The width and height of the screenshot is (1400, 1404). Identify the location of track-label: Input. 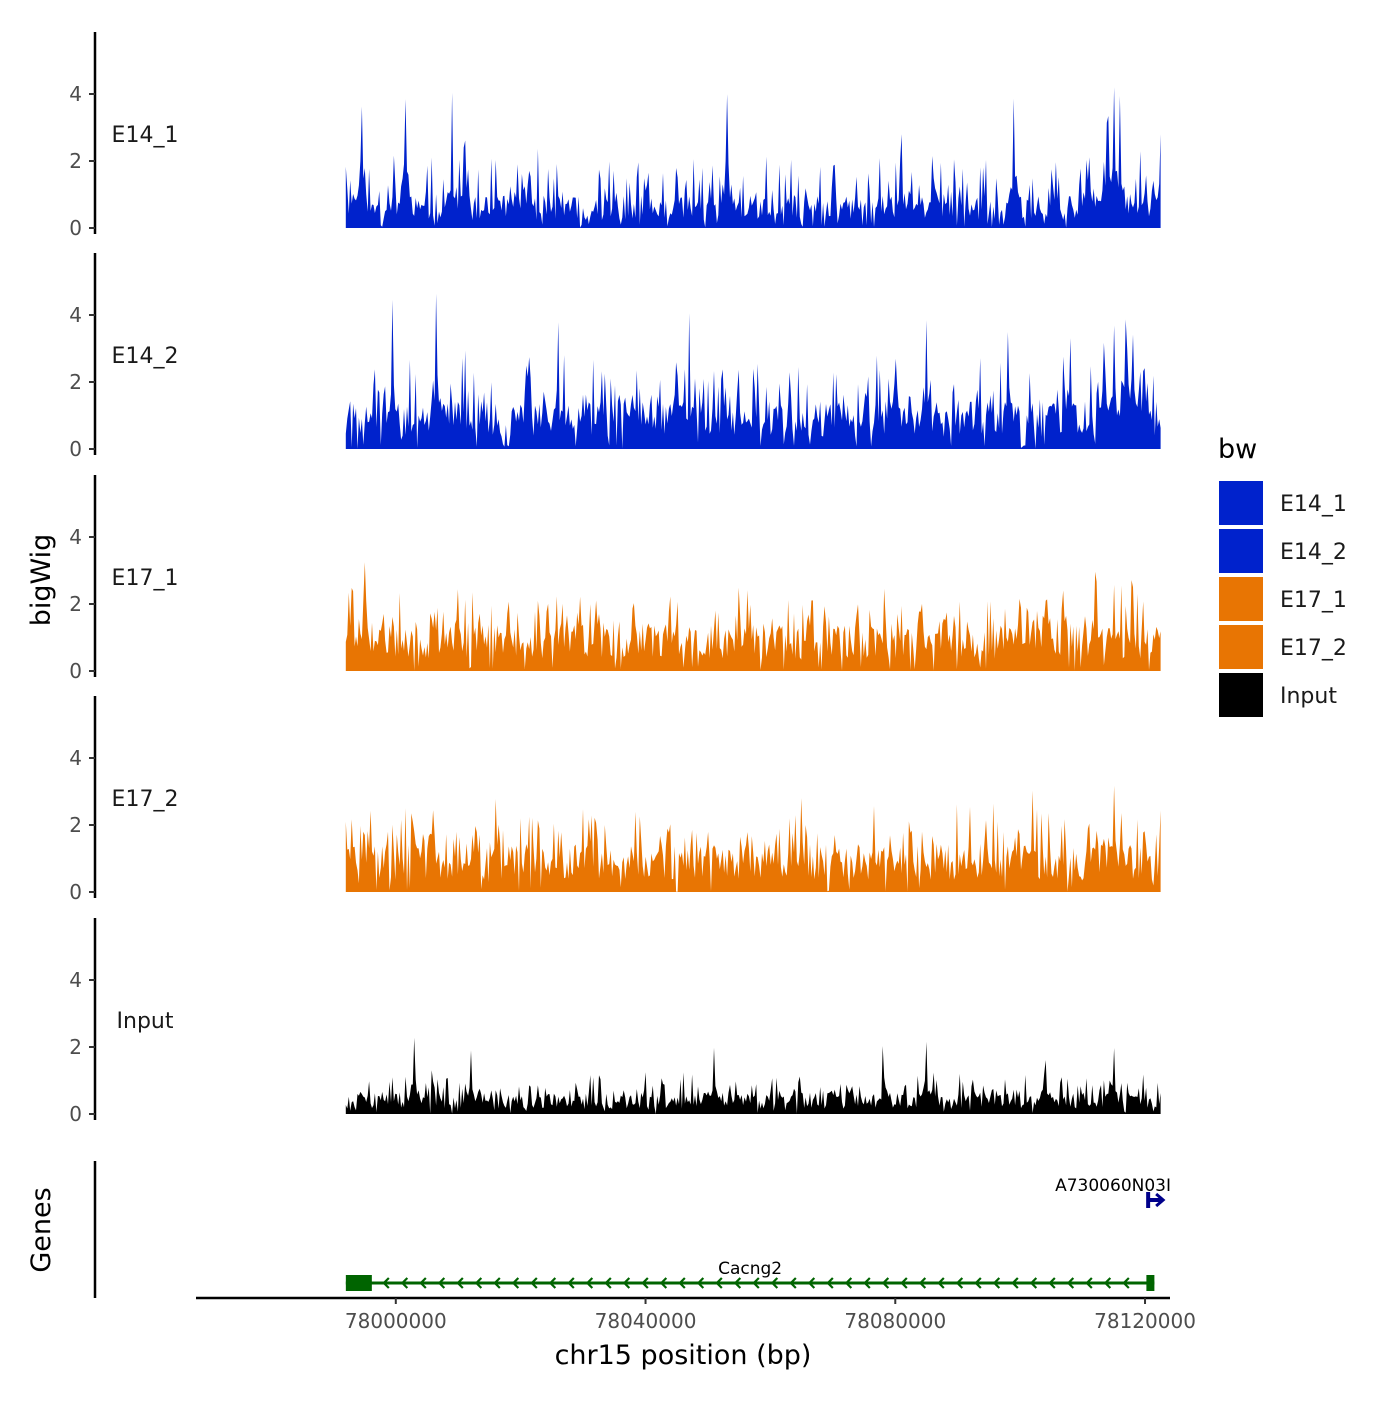
(145, 1021).